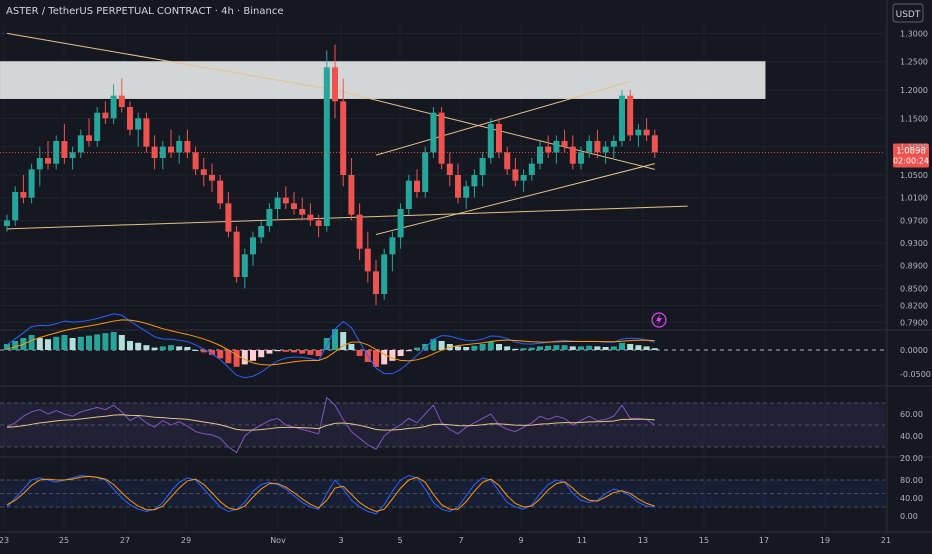  What do you see at coordinates (914, 33) in the screenshot?
I see `price-axis-label: 1.3000` at bounding box center [914, 33].